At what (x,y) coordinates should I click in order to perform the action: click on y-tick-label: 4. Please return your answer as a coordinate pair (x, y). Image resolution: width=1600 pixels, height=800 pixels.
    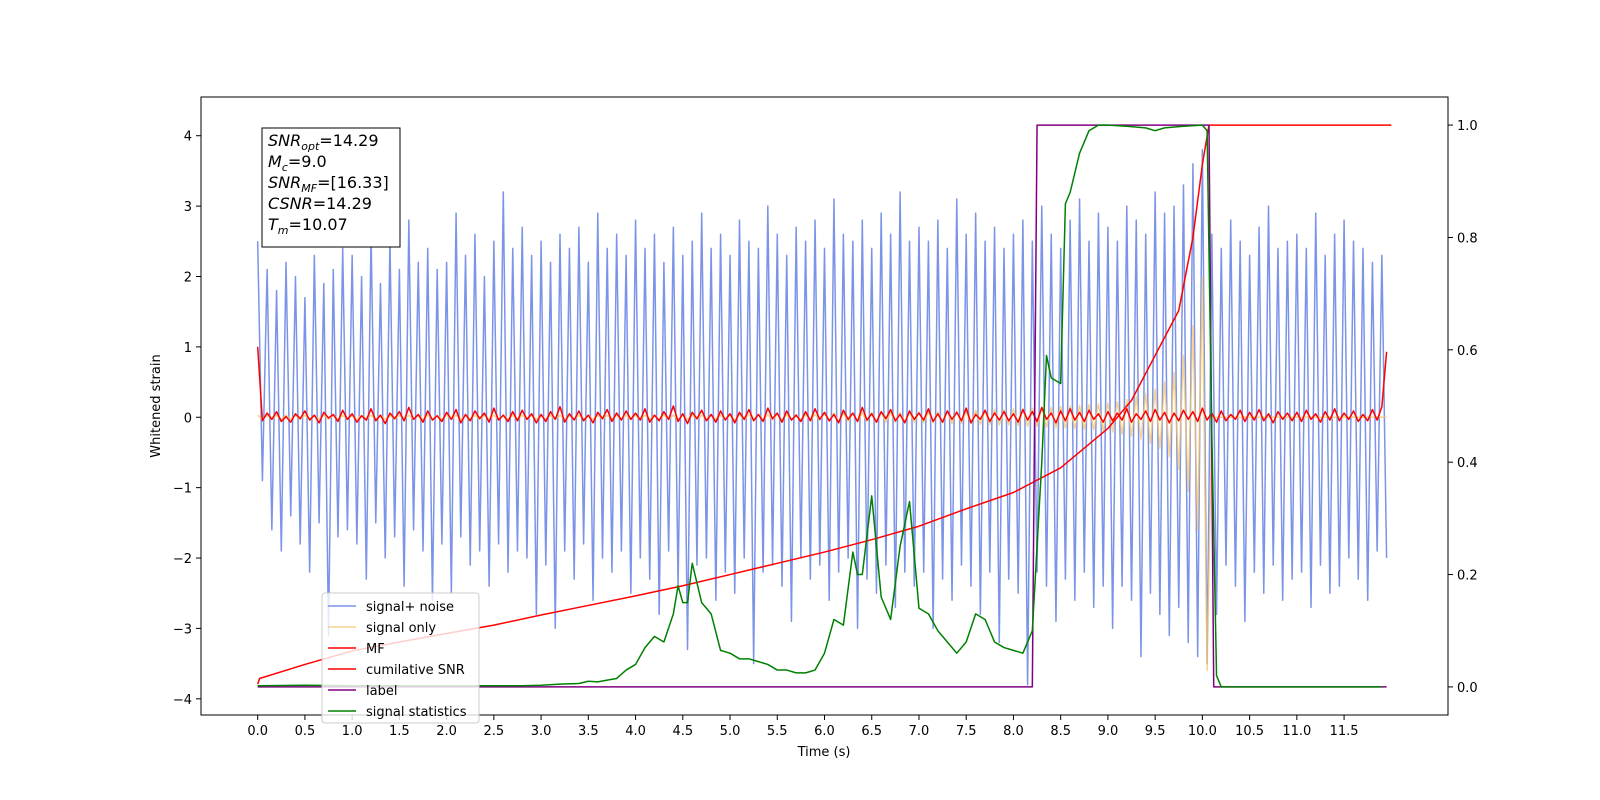
    Looking at the image, I should click on (188, 137).